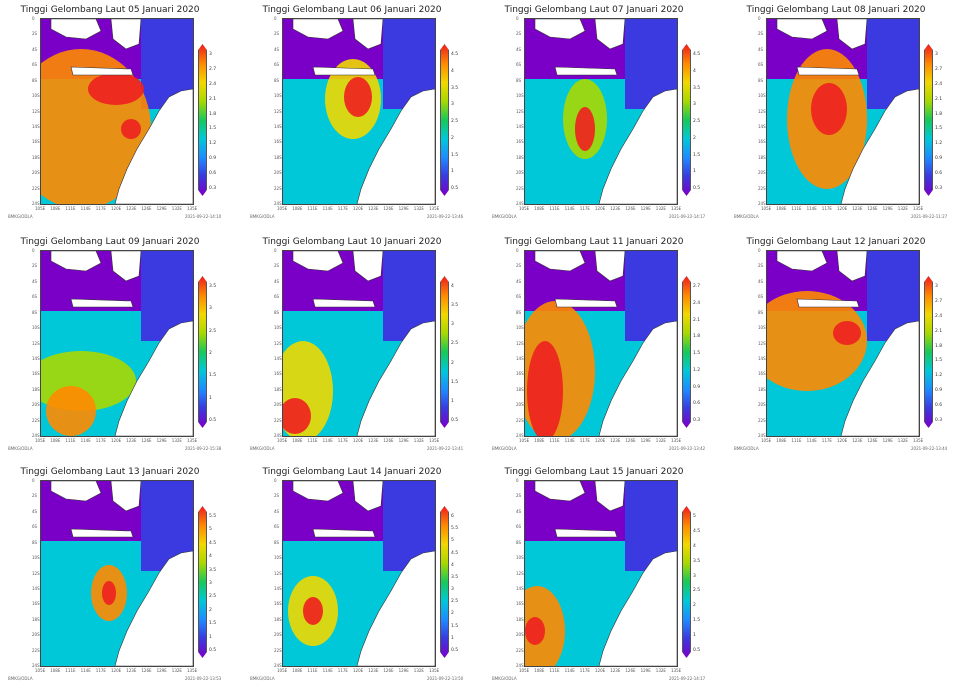  What do you see at coordinates (687, 448) in the screenshot?
I see `footer-timestamp: 2021-09-22-13:42` at bounding box center [687, 448].